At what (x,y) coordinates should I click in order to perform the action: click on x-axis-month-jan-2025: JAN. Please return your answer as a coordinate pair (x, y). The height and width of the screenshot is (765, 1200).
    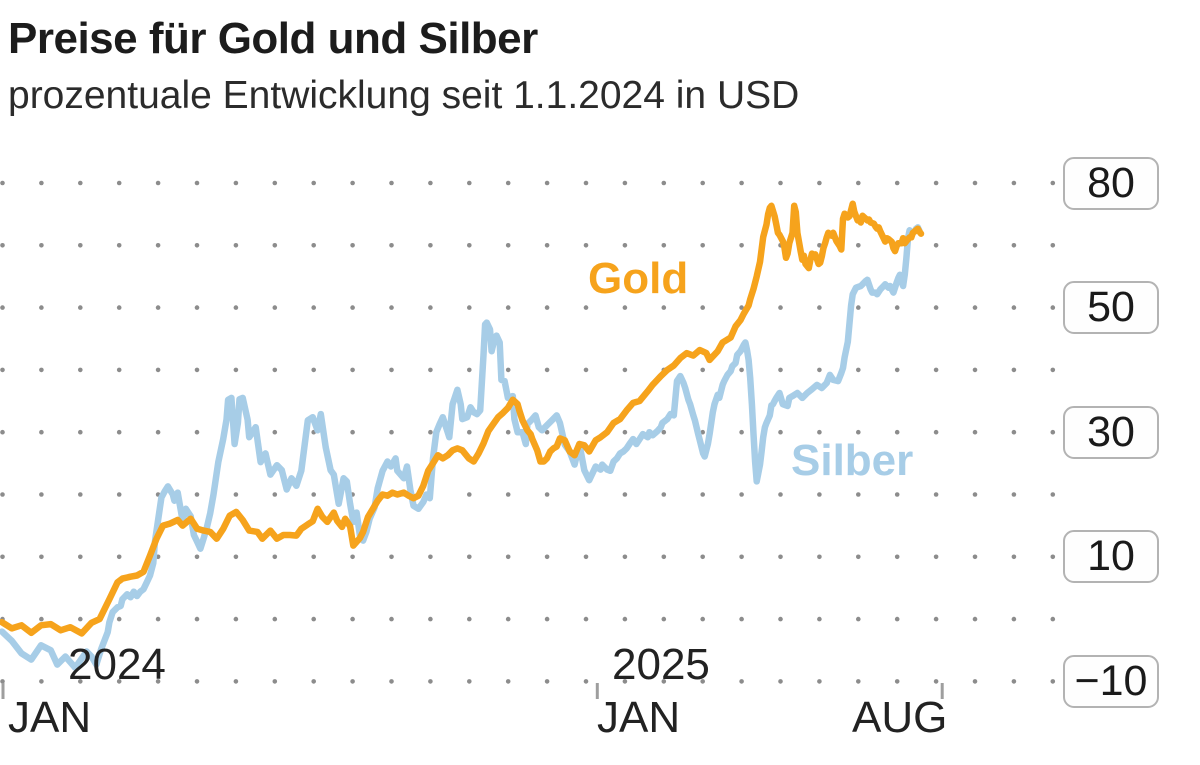
    Looking at the image, I should click on (639, 717).